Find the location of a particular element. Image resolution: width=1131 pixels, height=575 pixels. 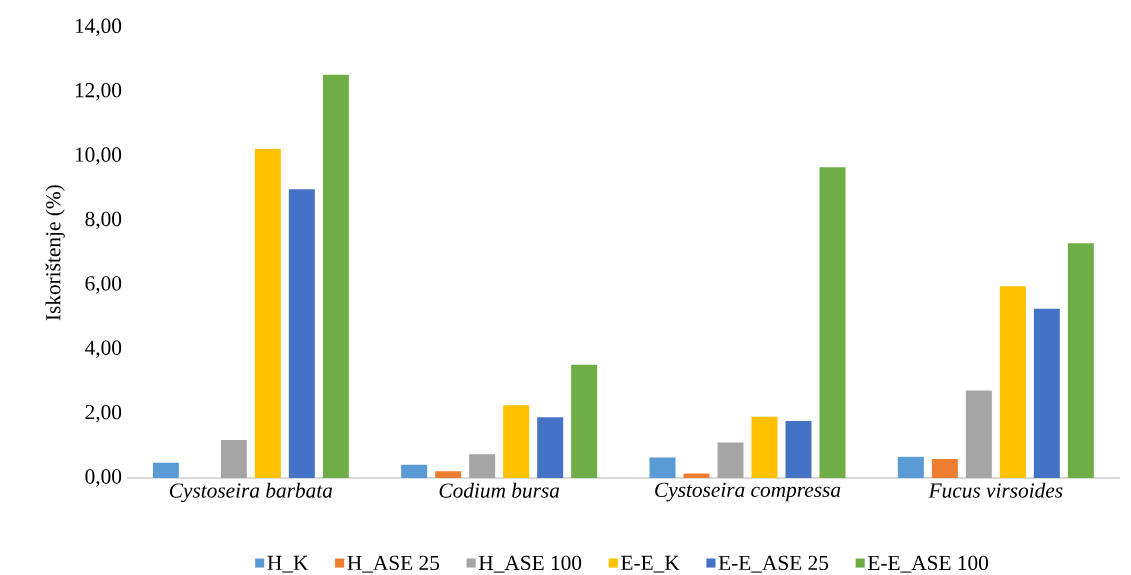

x-tick-label: Cystoseira barbata is located at coordinates (251, 492).